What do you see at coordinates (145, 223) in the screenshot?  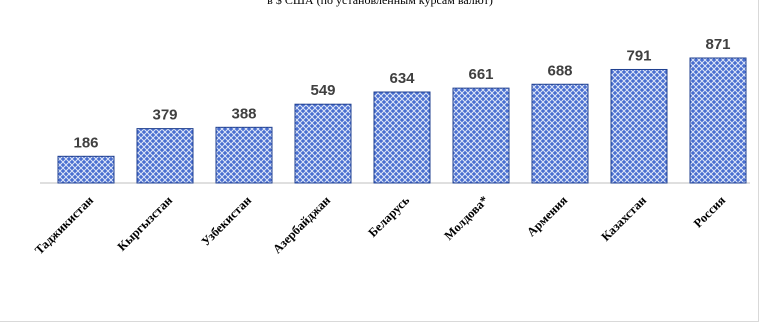 I see `category-label: Кыргызстан` at bounding box center [145, 223].